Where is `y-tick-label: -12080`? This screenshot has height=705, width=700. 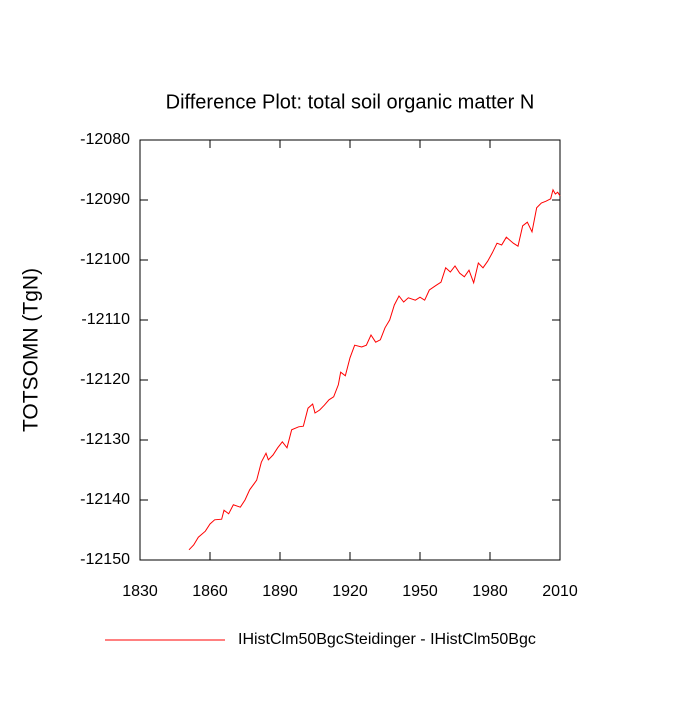 y-tick-label: -12080 is located at coordinates (105, 139).